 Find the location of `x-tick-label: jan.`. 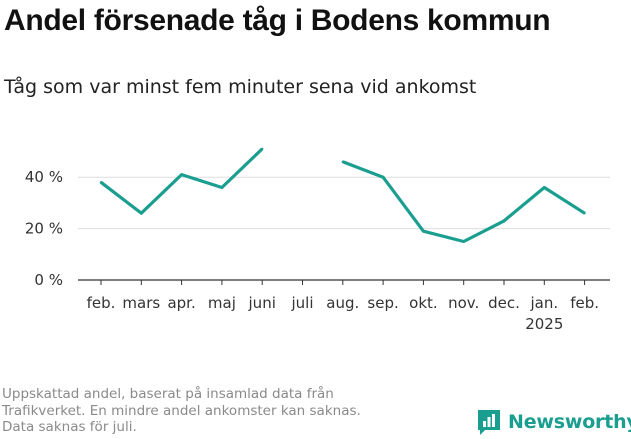

x-tick-label: jan. is located at coordinates (543, 303).